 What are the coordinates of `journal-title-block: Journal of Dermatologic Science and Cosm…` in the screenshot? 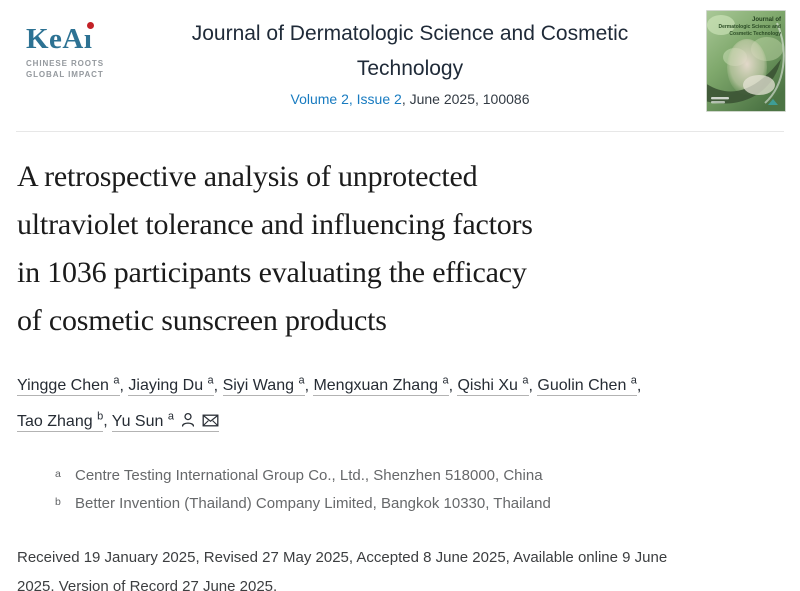 It's located at (410, 61).